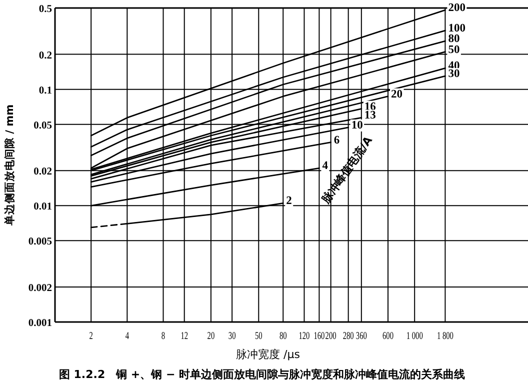  I want to click on y-tick-label: 0.1, so click(45, 90).